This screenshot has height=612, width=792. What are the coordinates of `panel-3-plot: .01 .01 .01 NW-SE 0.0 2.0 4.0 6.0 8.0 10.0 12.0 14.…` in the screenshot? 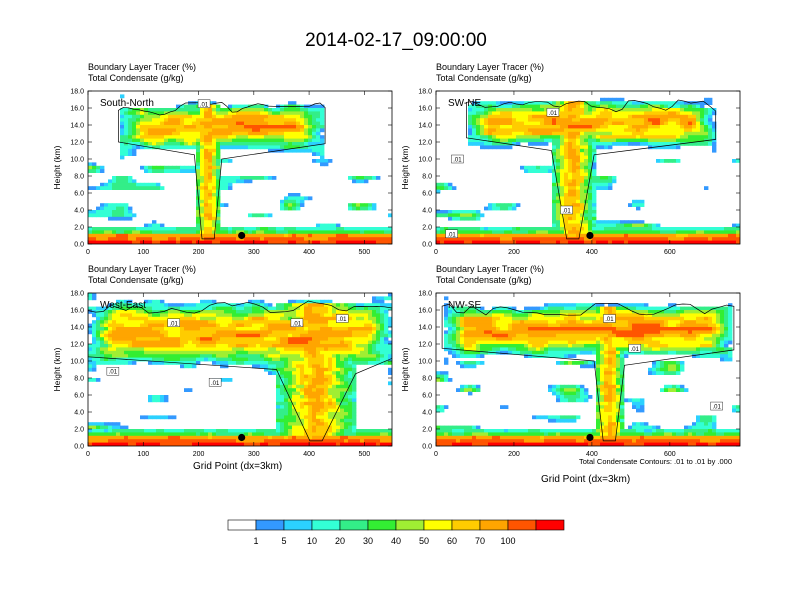 It's located at (570, 374).